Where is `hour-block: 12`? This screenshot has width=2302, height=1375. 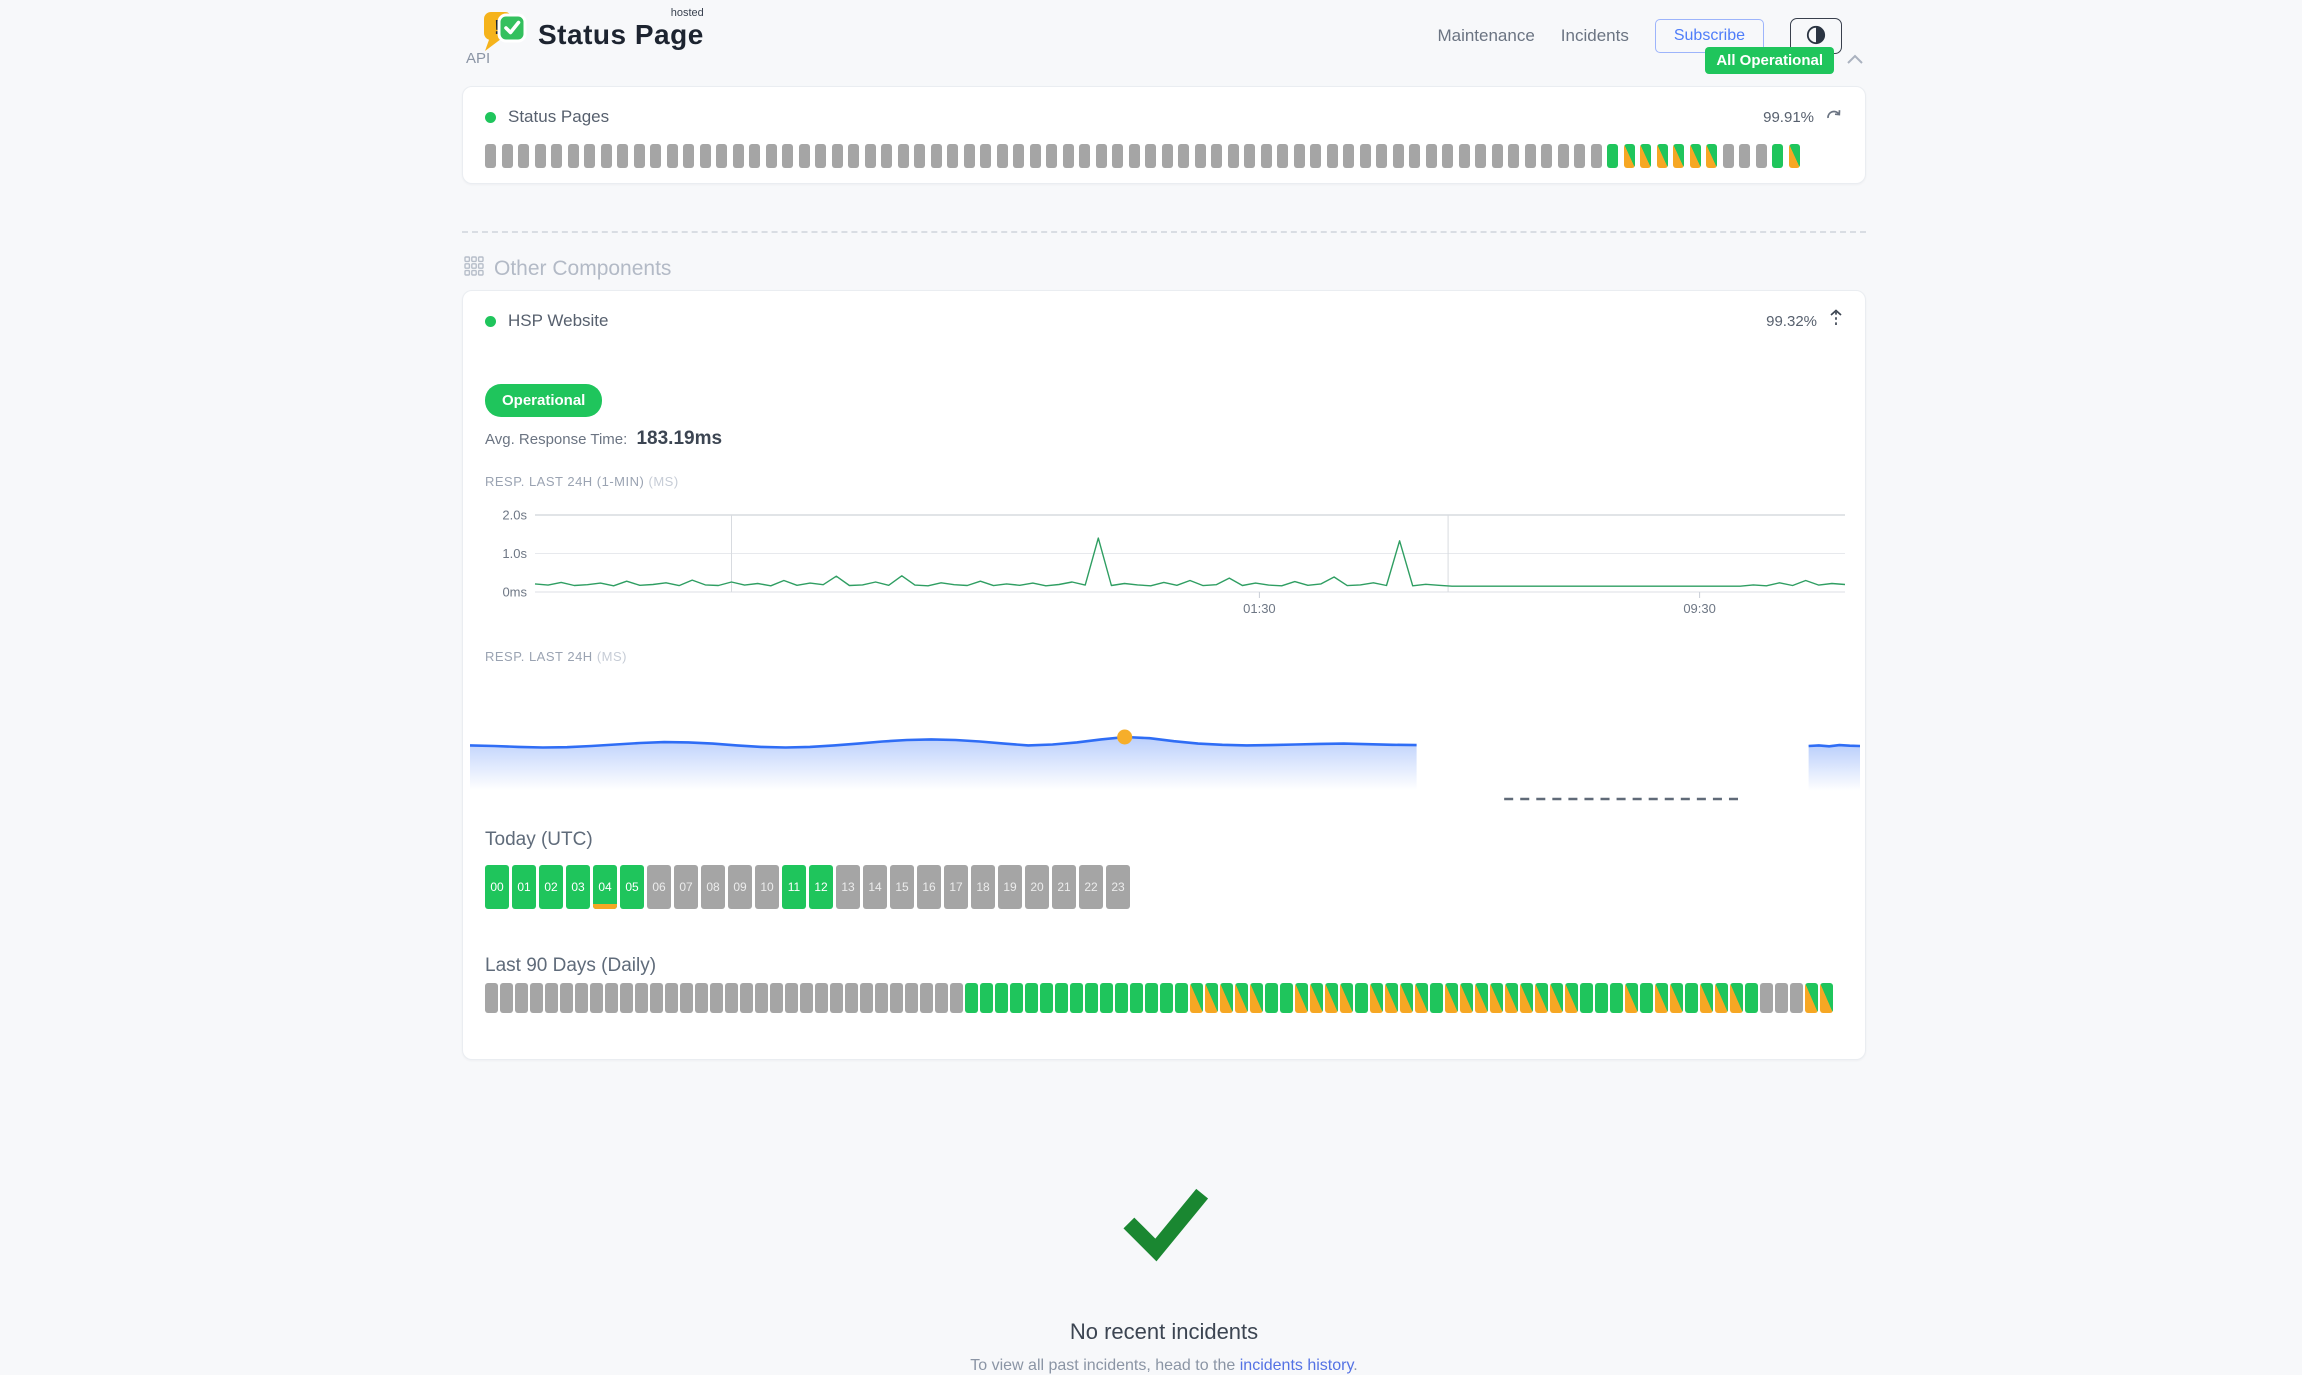
hour-block: 12 is located at coordinates (821, 887).